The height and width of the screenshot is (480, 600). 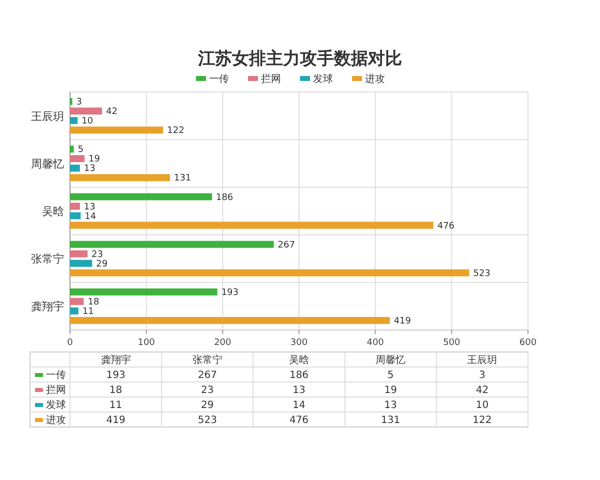 I want to click on y-tick-label: 王辰玥, so click(x=47, y=116).